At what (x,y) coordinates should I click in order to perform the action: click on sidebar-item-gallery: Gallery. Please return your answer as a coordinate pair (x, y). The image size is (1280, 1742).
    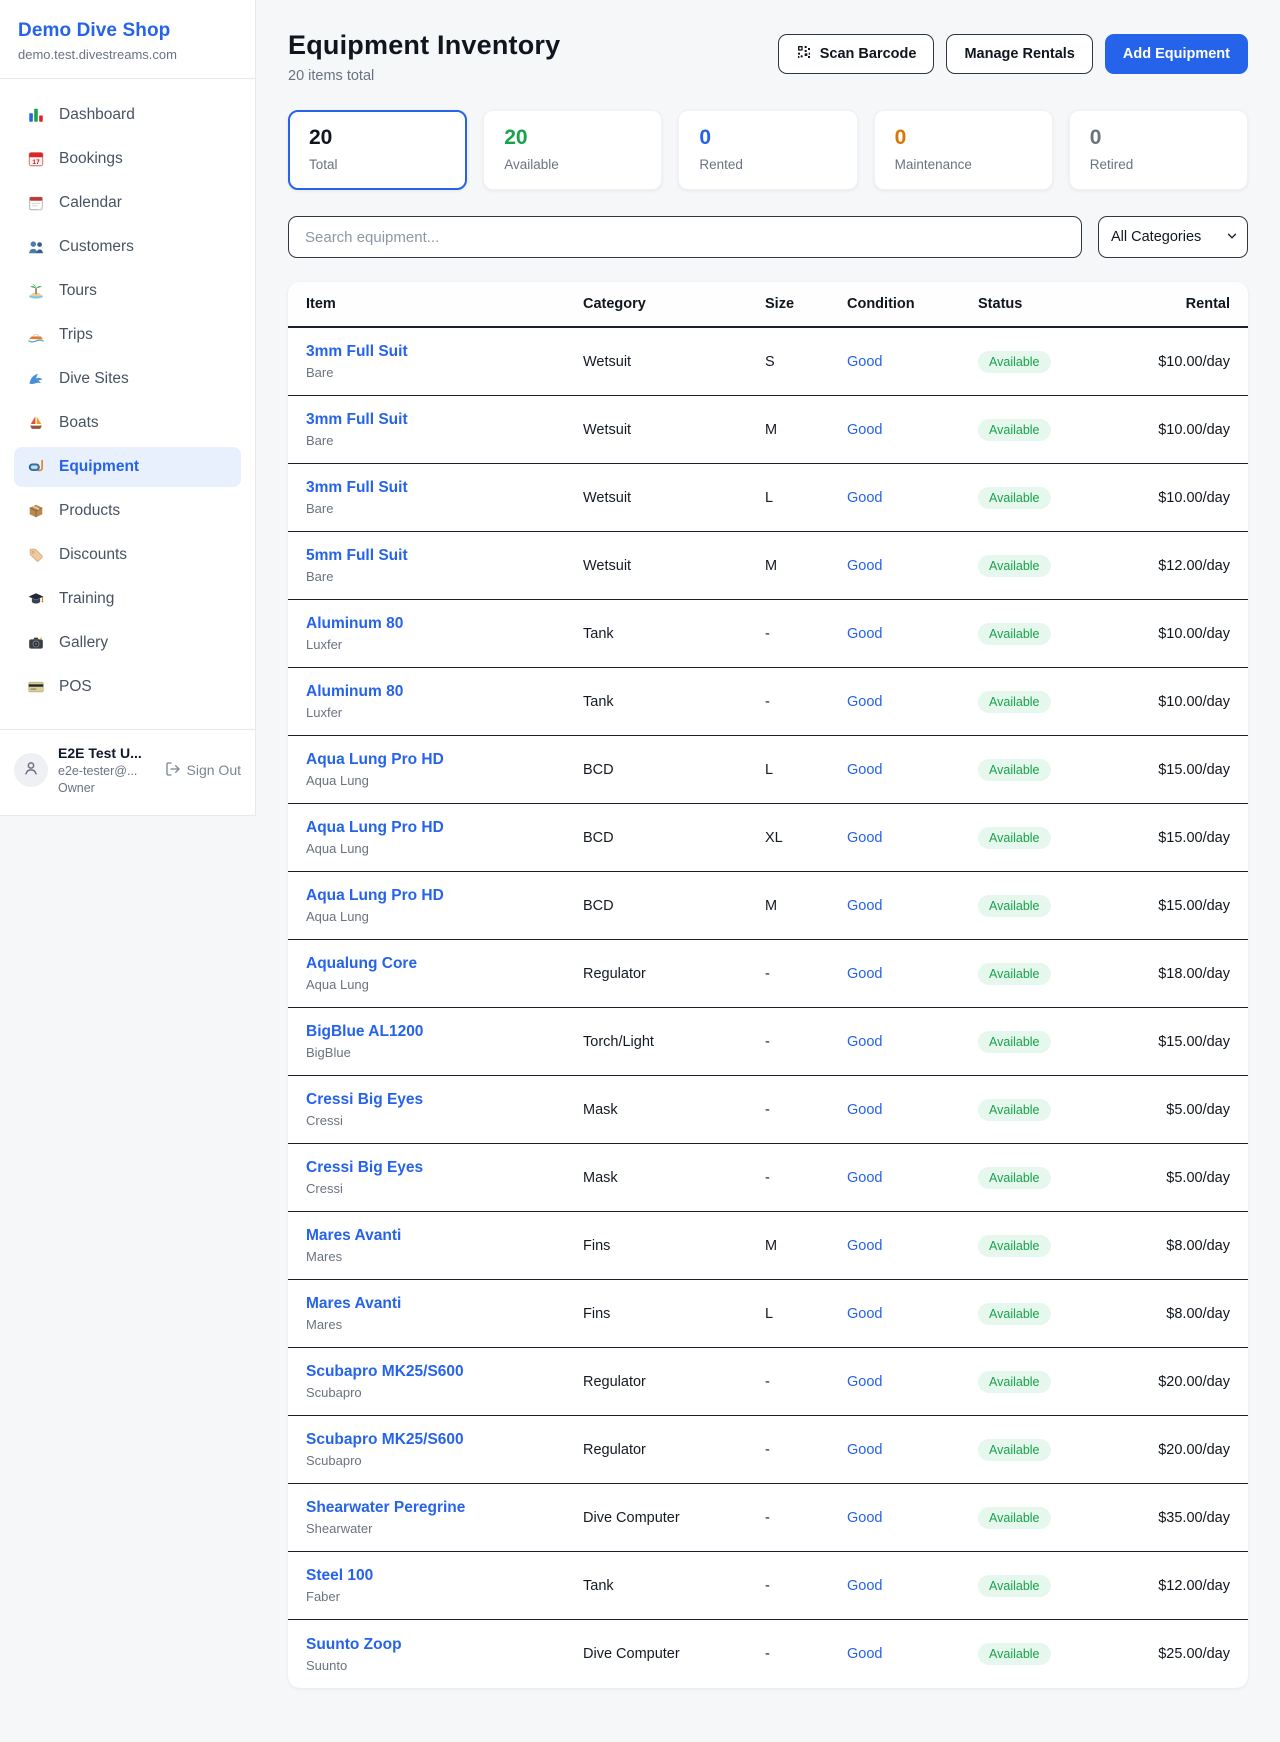
    Looking at the image, I should click on (127, 643).